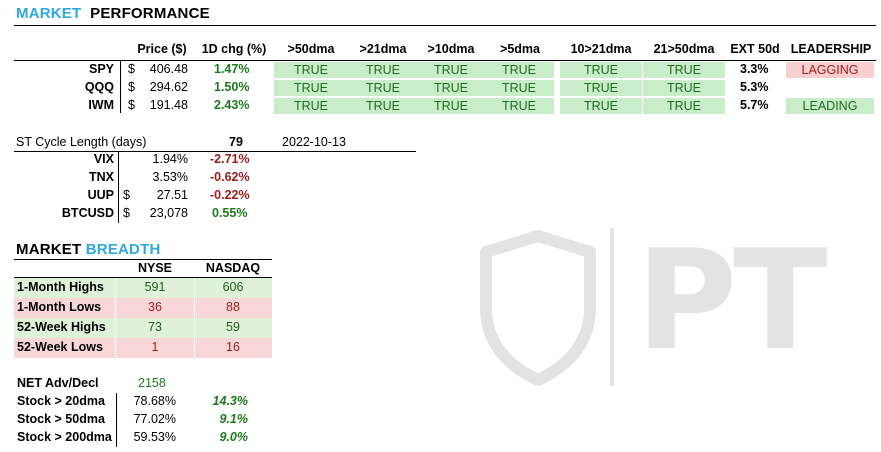  Describe the element at coordinates (155, 347) in the screenshot. I see `nyse-52w-lows: 1` at that location.